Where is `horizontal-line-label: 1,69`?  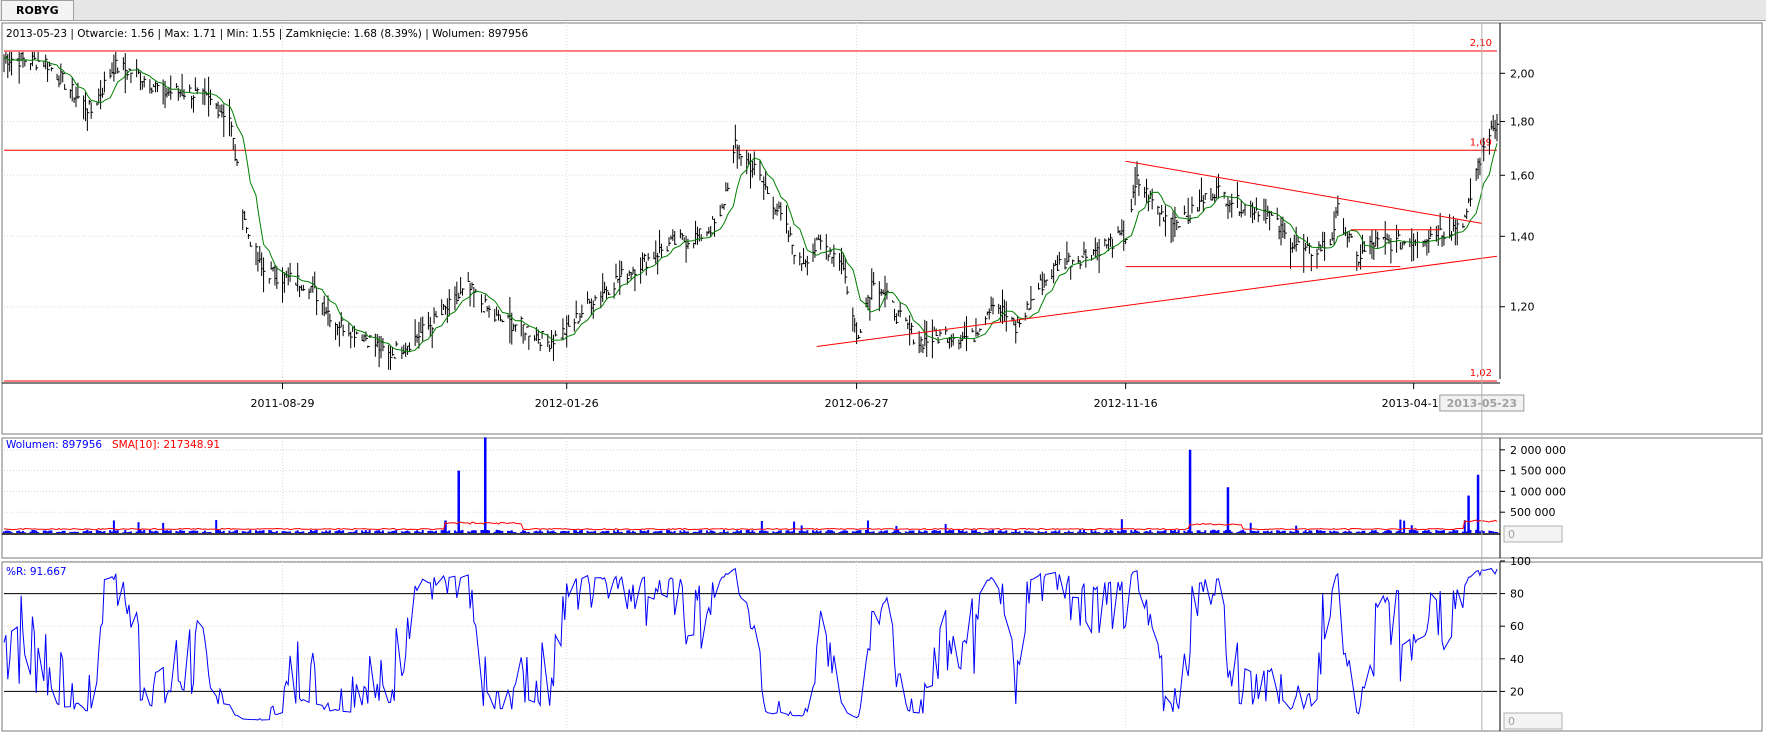 horizontal-line-label: 1,69 is located at coordinates (1481, 142).